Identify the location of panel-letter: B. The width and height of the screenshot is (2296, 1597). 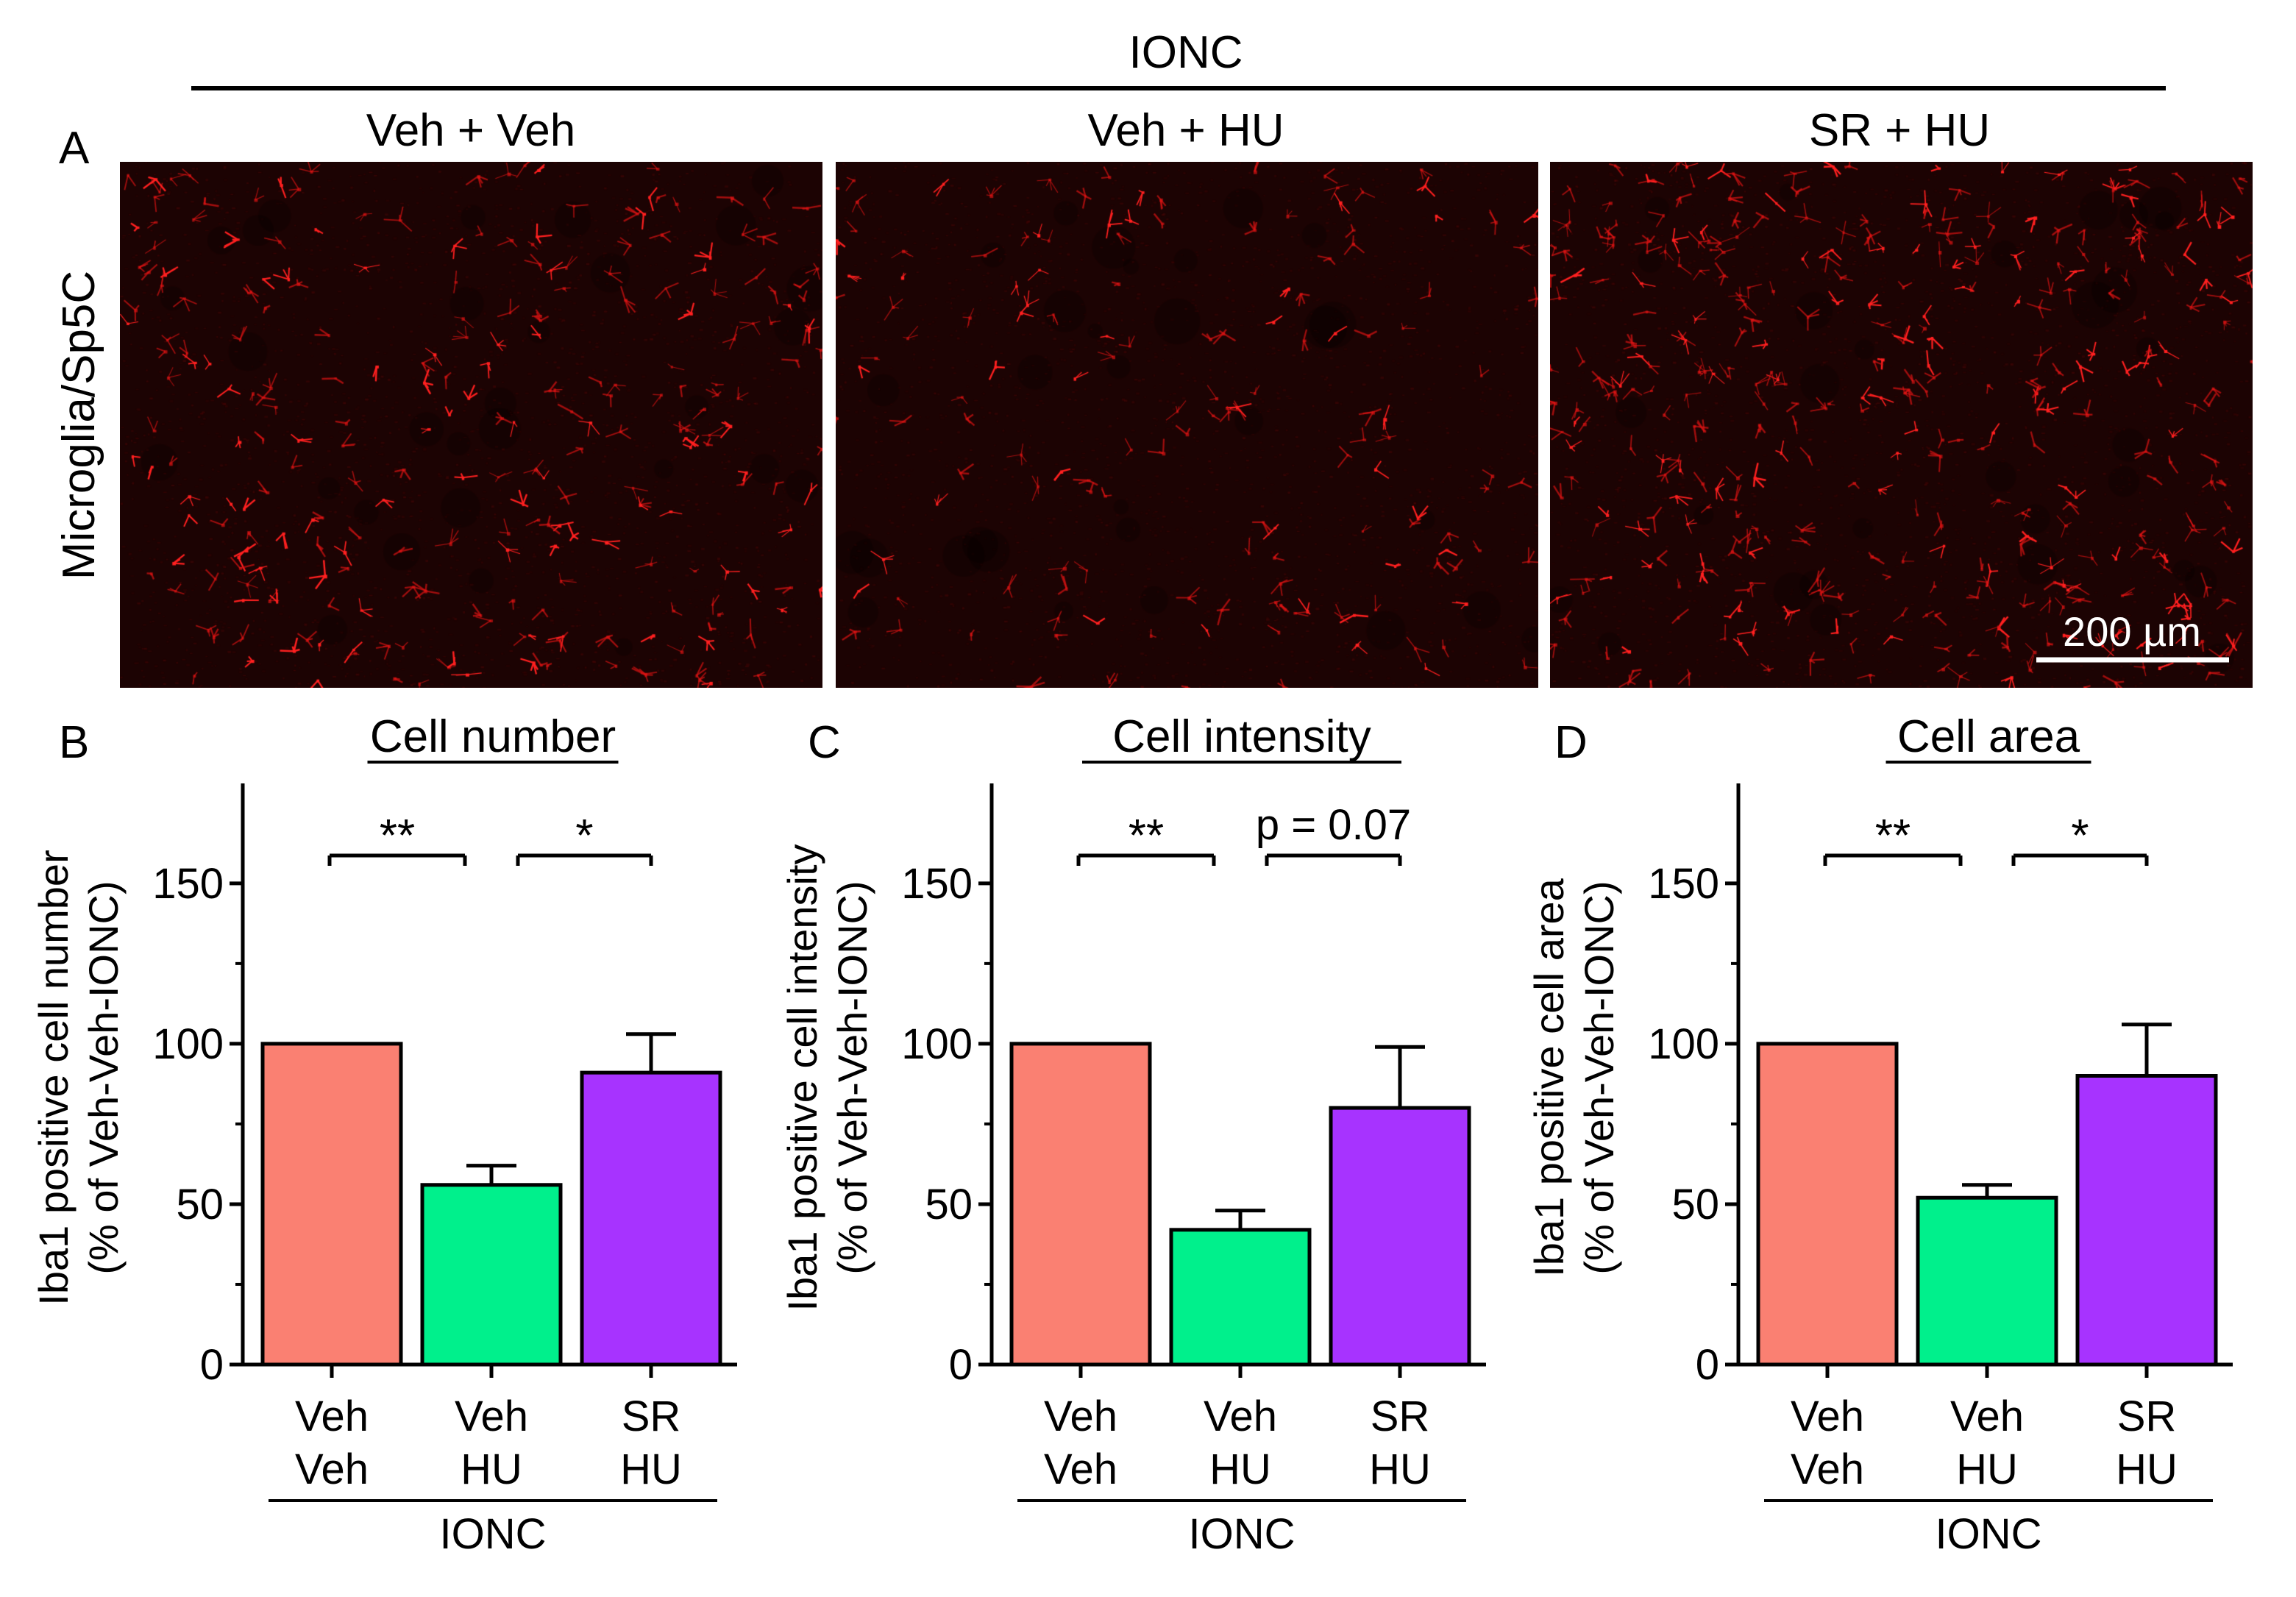
(74, 742).